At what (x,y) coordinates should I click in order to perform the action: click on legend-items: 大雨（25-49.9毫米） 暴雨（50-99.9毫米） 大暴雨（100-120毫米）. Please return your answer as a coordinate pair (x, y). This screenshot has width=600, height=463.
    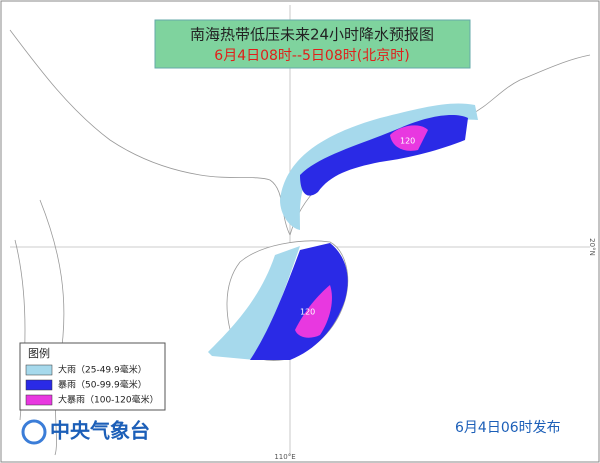
    Looking at the image, I should click on (92, 385).